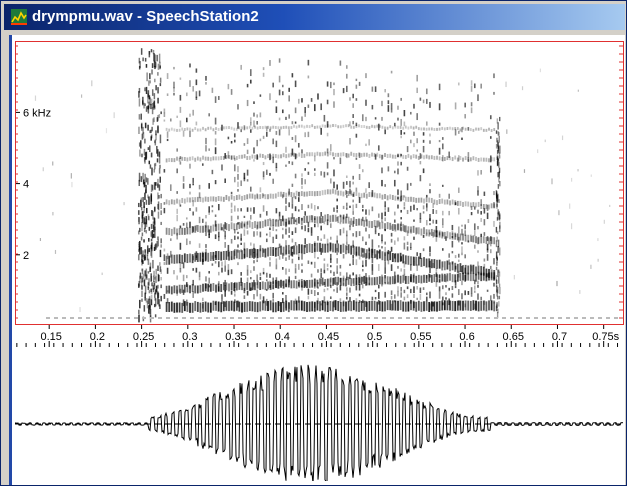  Describe the element at coordinates (559, 337) in the screenshot. I see `time-label: 0.7` at that location.